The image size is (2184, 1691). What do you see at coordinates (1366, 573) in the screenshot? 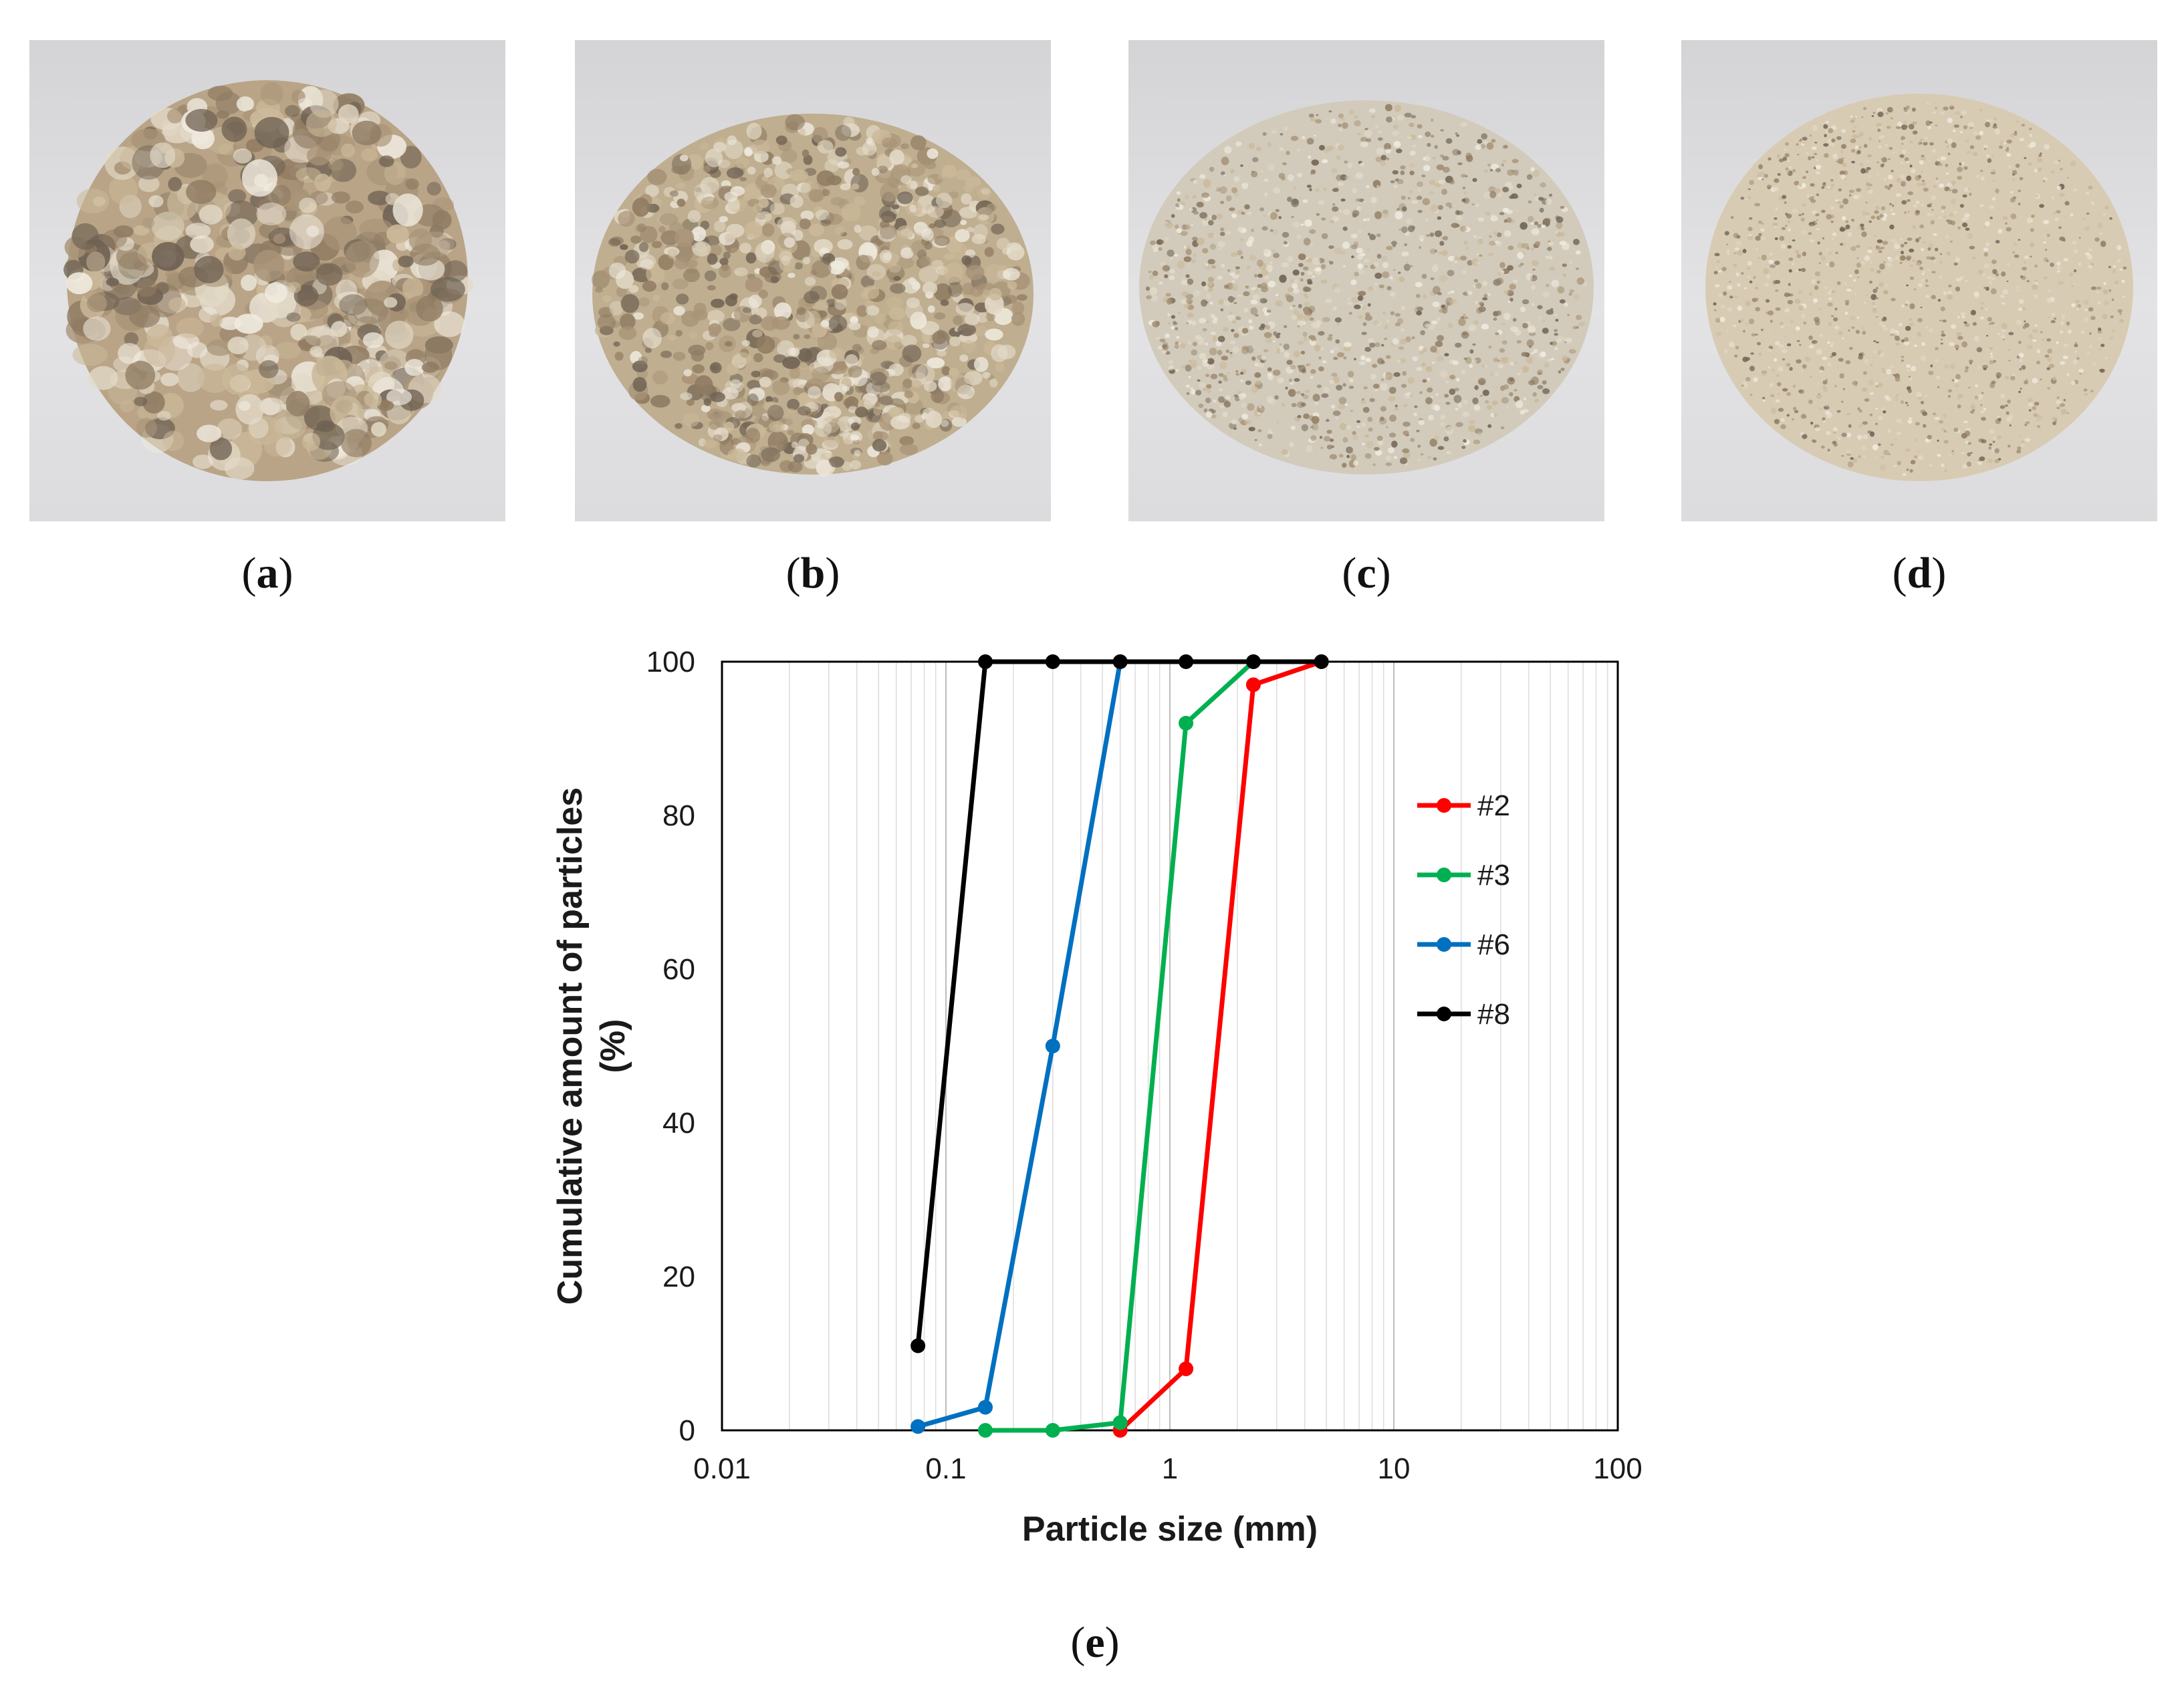
I see `caption-c: (c)` at bounding box center [1366, 573].